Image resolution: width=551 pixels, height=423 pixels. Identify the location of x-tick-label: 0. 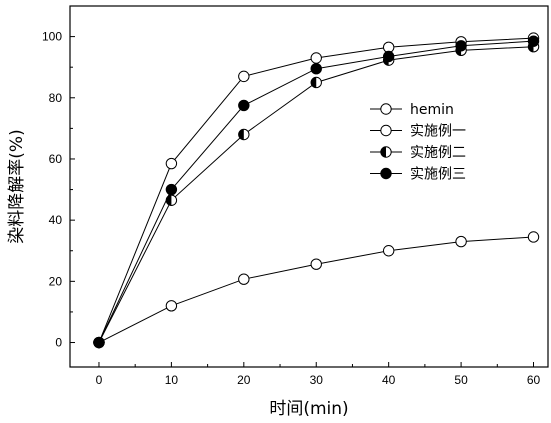
(99, 380).